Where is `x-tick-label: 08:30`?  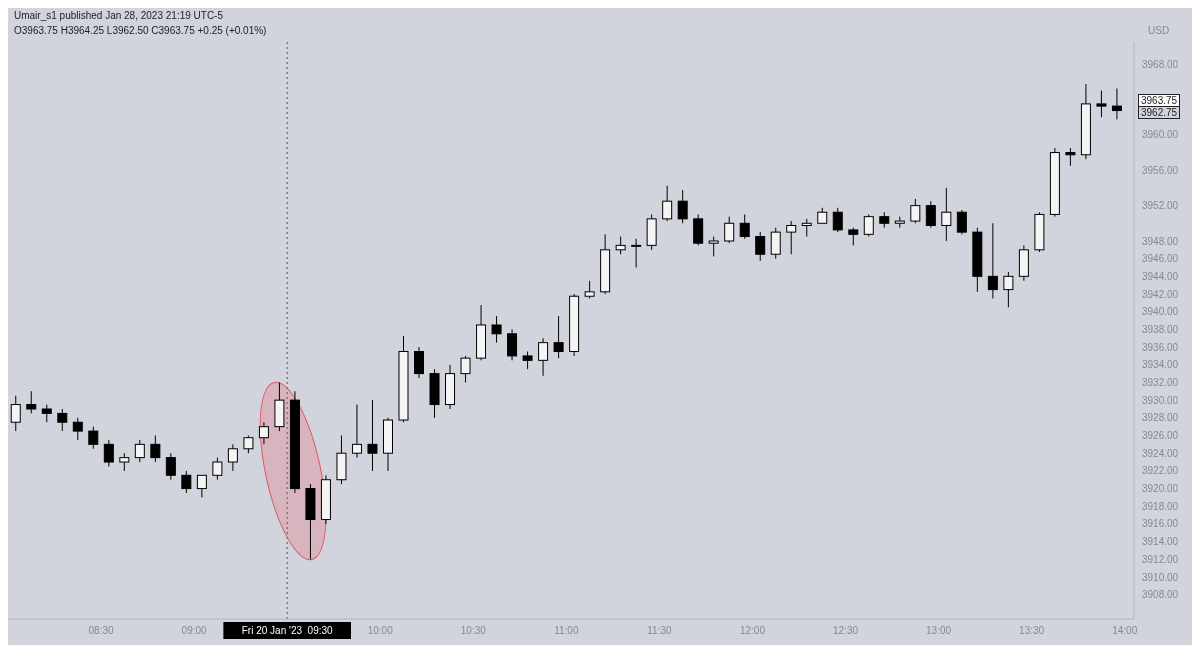 x-tick-label: 08:30 is located at coordinates (101, 631).